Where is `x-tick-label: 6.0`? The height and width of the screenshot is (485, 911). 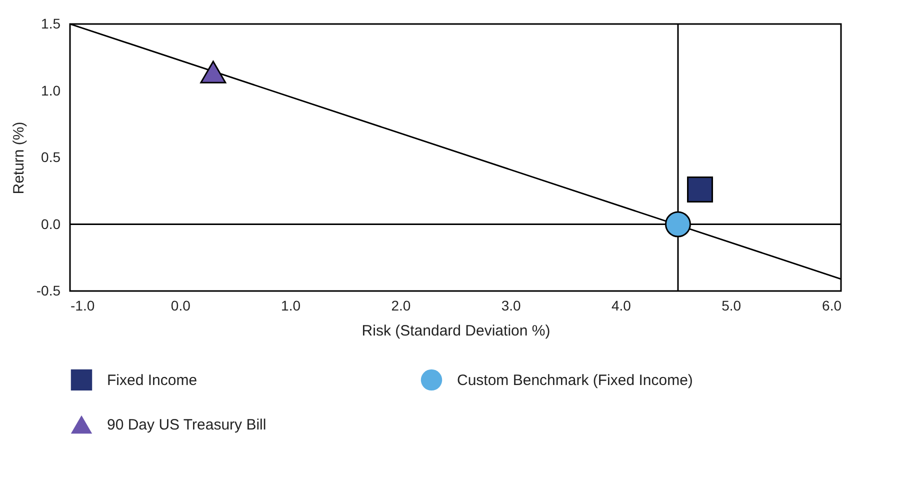 x-tick-label: 6.0 is located at coordinates (832, 306).